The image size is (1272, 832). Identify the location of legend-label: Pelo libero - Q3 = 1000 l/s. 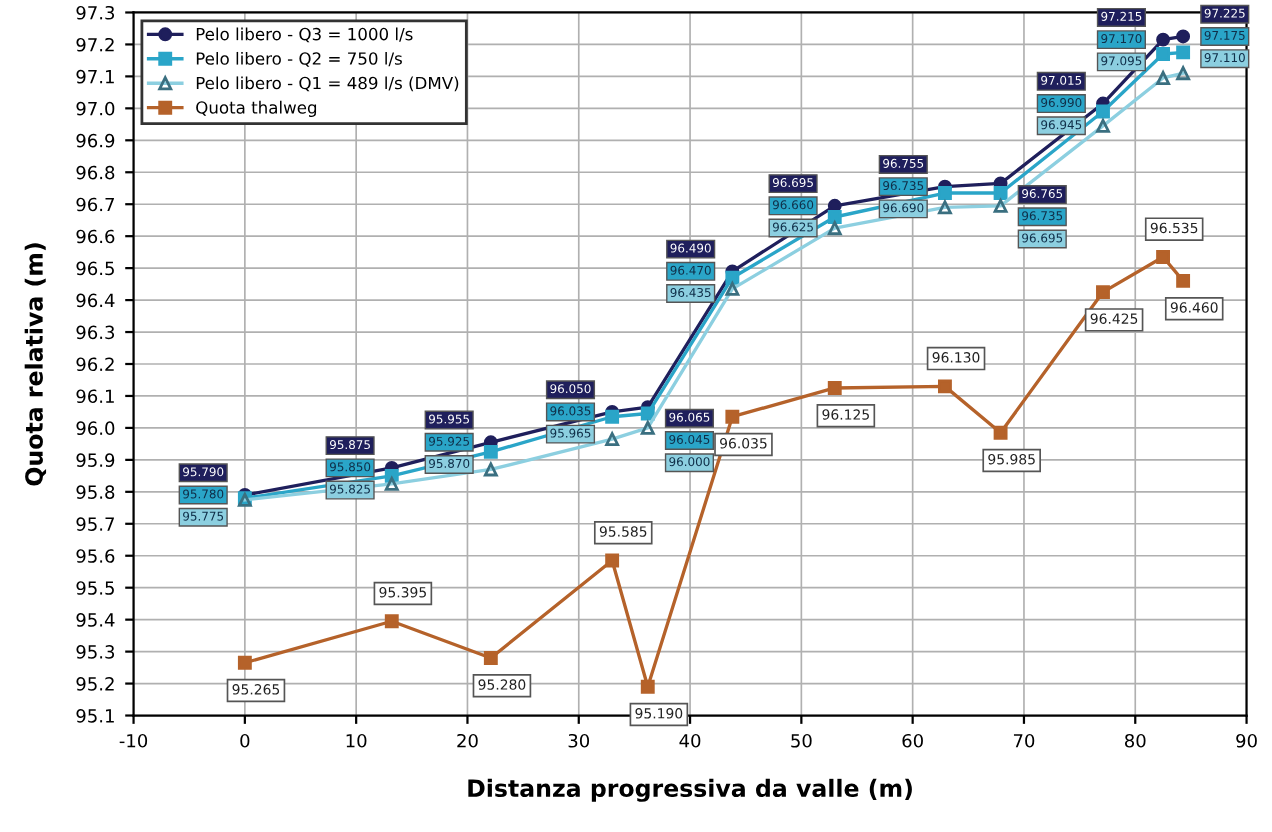
(304, 35).